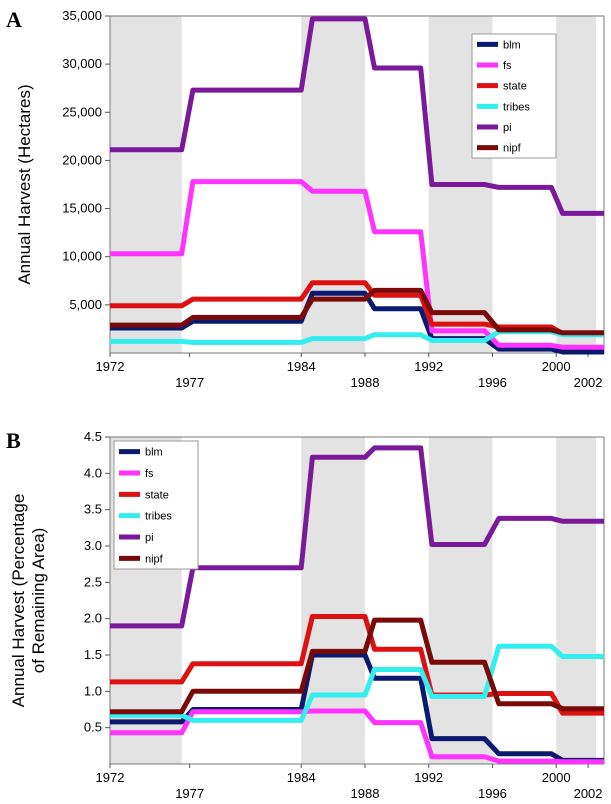 The height and width of the screenshot is (804, 611). What do you see at coordinates (93, 727) in the screenshot?
I see `y-tick-label: 0.5` at bounding box center [93, 727].